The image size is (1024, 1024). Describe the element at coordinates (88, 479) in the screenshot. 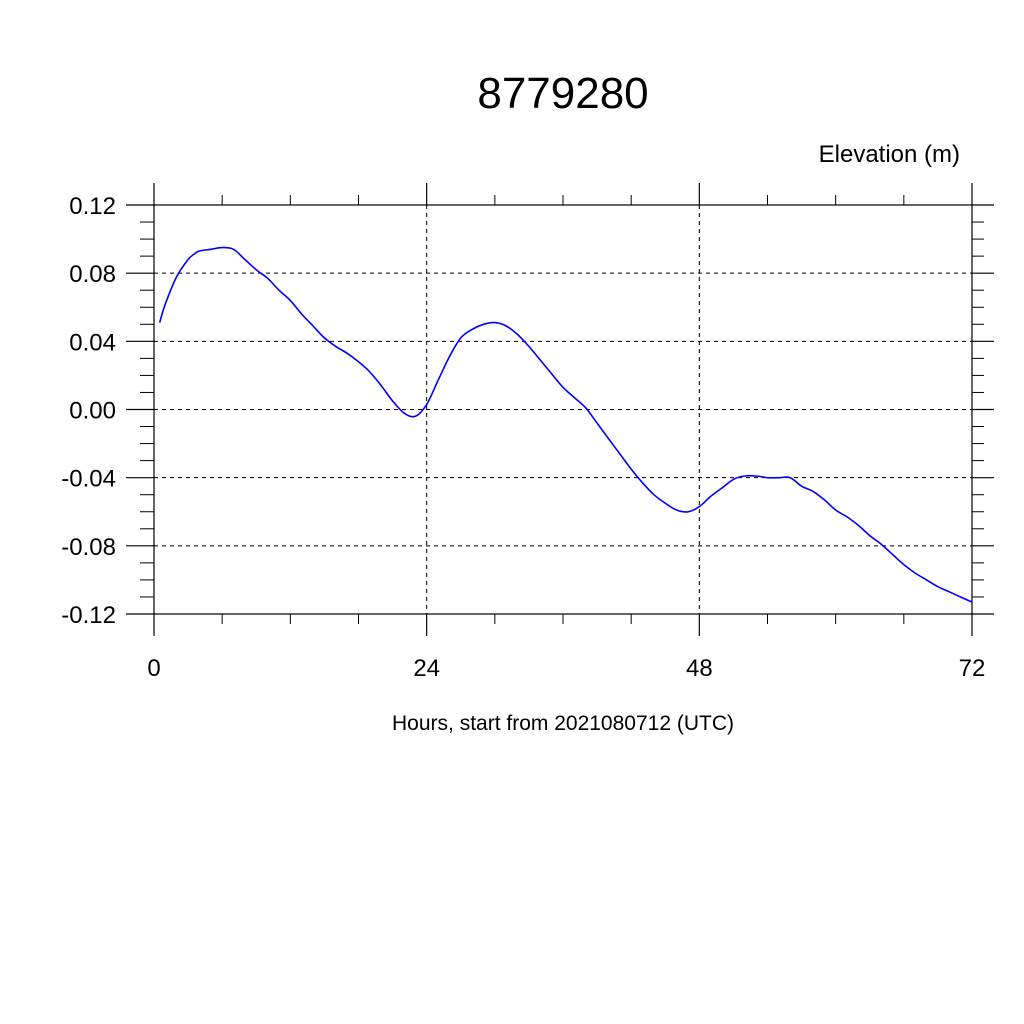

I see `y-tick-label: -0.04` at that location.